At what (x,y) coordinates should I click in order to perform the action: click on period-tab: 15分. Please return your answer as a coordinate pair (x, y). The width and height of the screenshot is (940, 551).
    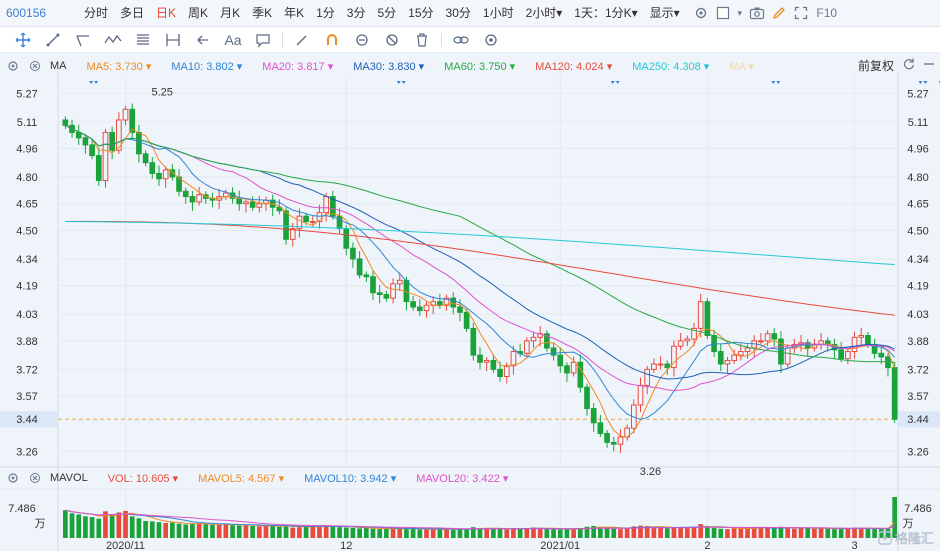
    Looking at the image, I should click on (421, 12).